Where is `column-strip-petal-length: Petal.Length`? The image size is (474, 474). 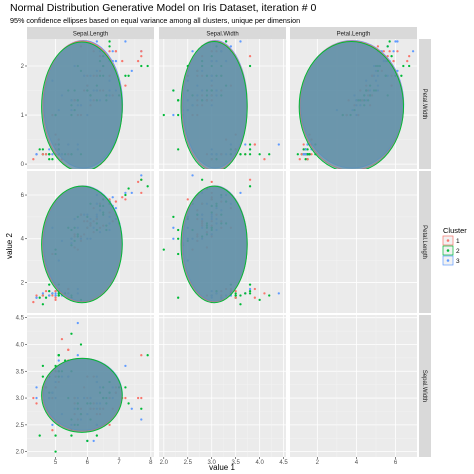
column-strip-petal-length: Petal.Length is located at coordinates (353, 33).